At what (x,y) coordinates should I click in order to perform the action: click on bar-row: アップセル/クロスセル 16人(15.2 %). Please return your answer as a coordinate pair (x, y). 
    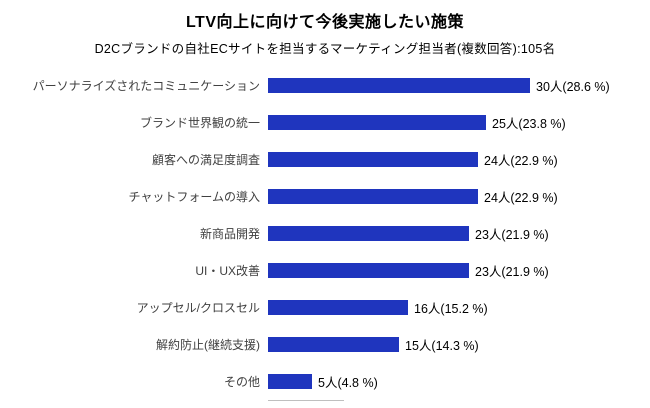
    Looking at the image, I should click on (325, 307).